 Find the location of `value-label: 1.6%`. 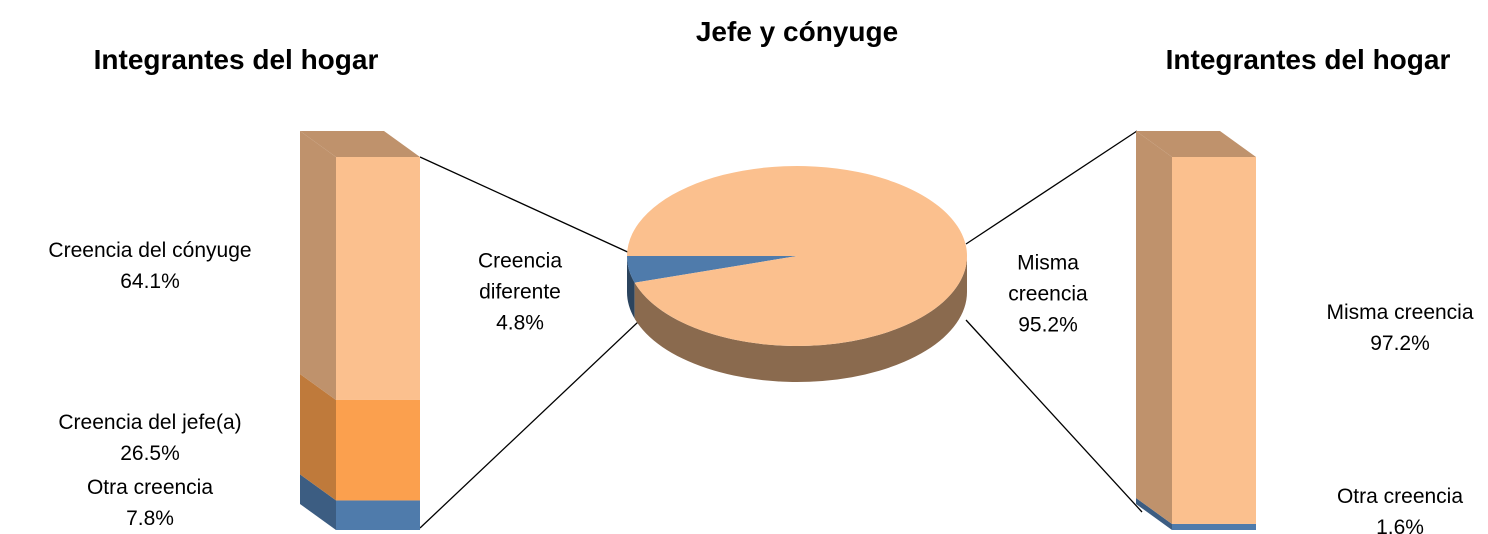

value-label: 1.6% is located at coordinates (1400, 525).